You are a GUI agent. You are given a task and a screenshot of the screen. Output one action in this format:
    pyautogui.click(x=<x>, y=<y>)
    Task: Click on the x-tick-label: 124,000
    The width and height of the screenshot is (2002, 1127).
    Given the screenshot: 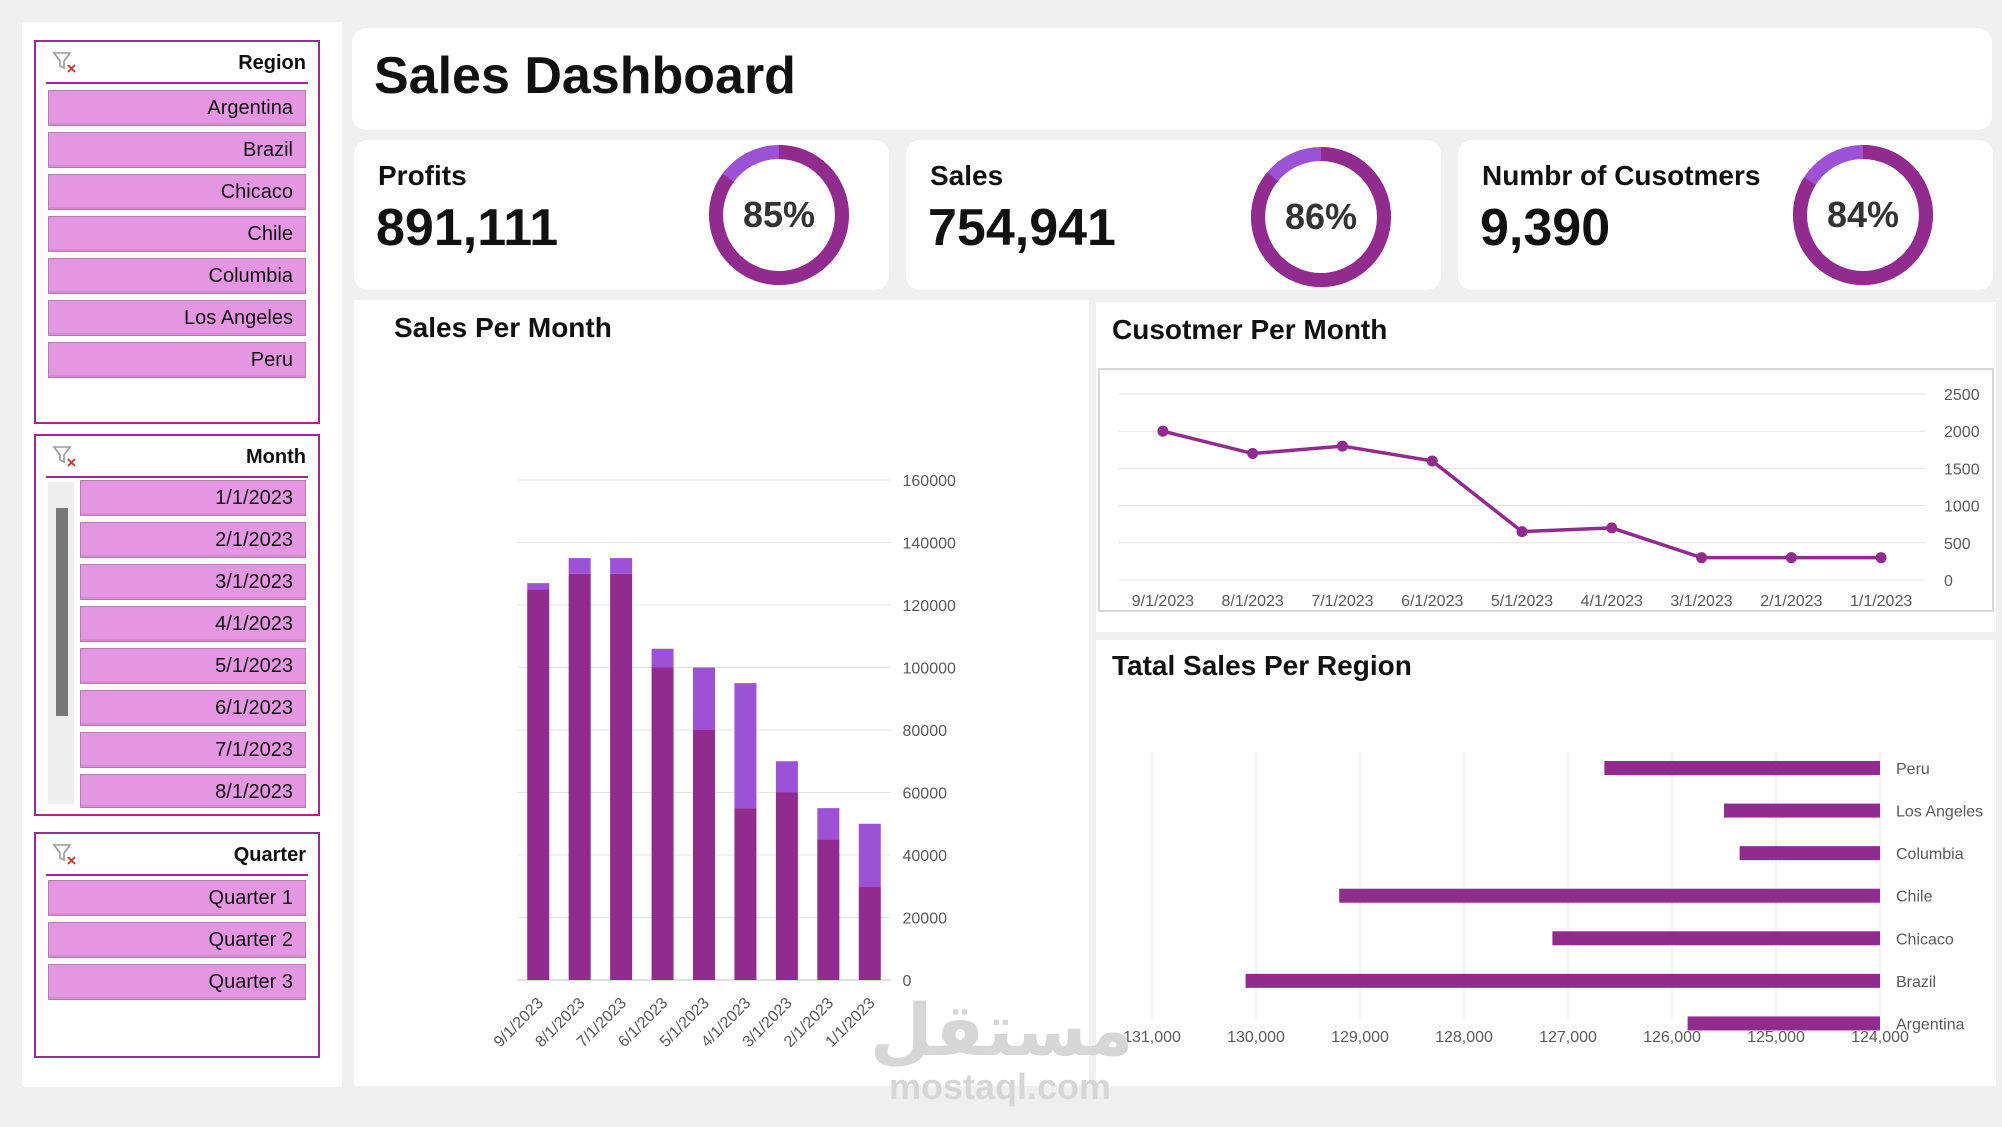 What is the action you would take?
    pyautogui.click(x=1880, y=1037)
    